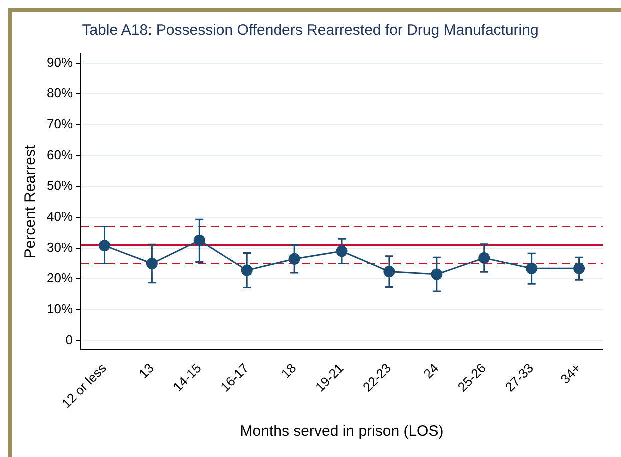 The image size is (621, 457). Describe the element at coordinates (70, 340) in the screenshot. I see `y-tick-label: 0` at that location.